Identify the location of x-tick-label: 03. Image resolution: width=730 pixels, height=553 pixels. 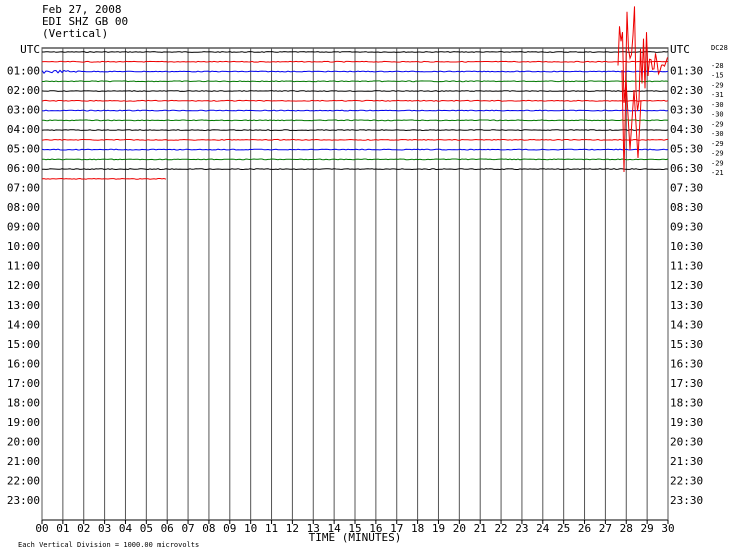
(104, 528).